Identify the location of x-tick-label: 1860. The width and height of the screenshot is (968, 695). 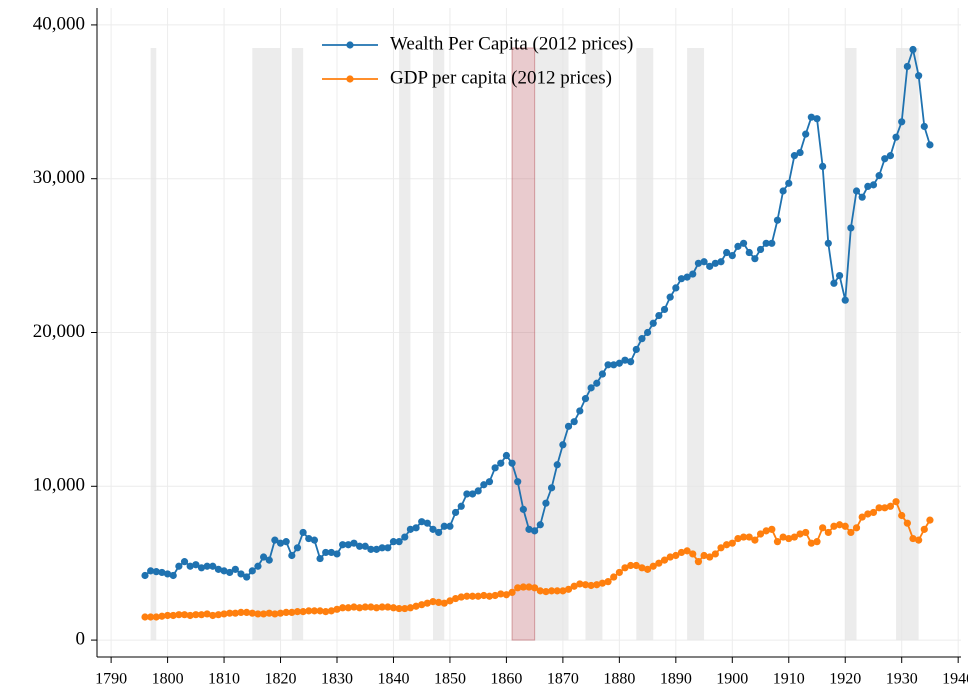
(506, 679).